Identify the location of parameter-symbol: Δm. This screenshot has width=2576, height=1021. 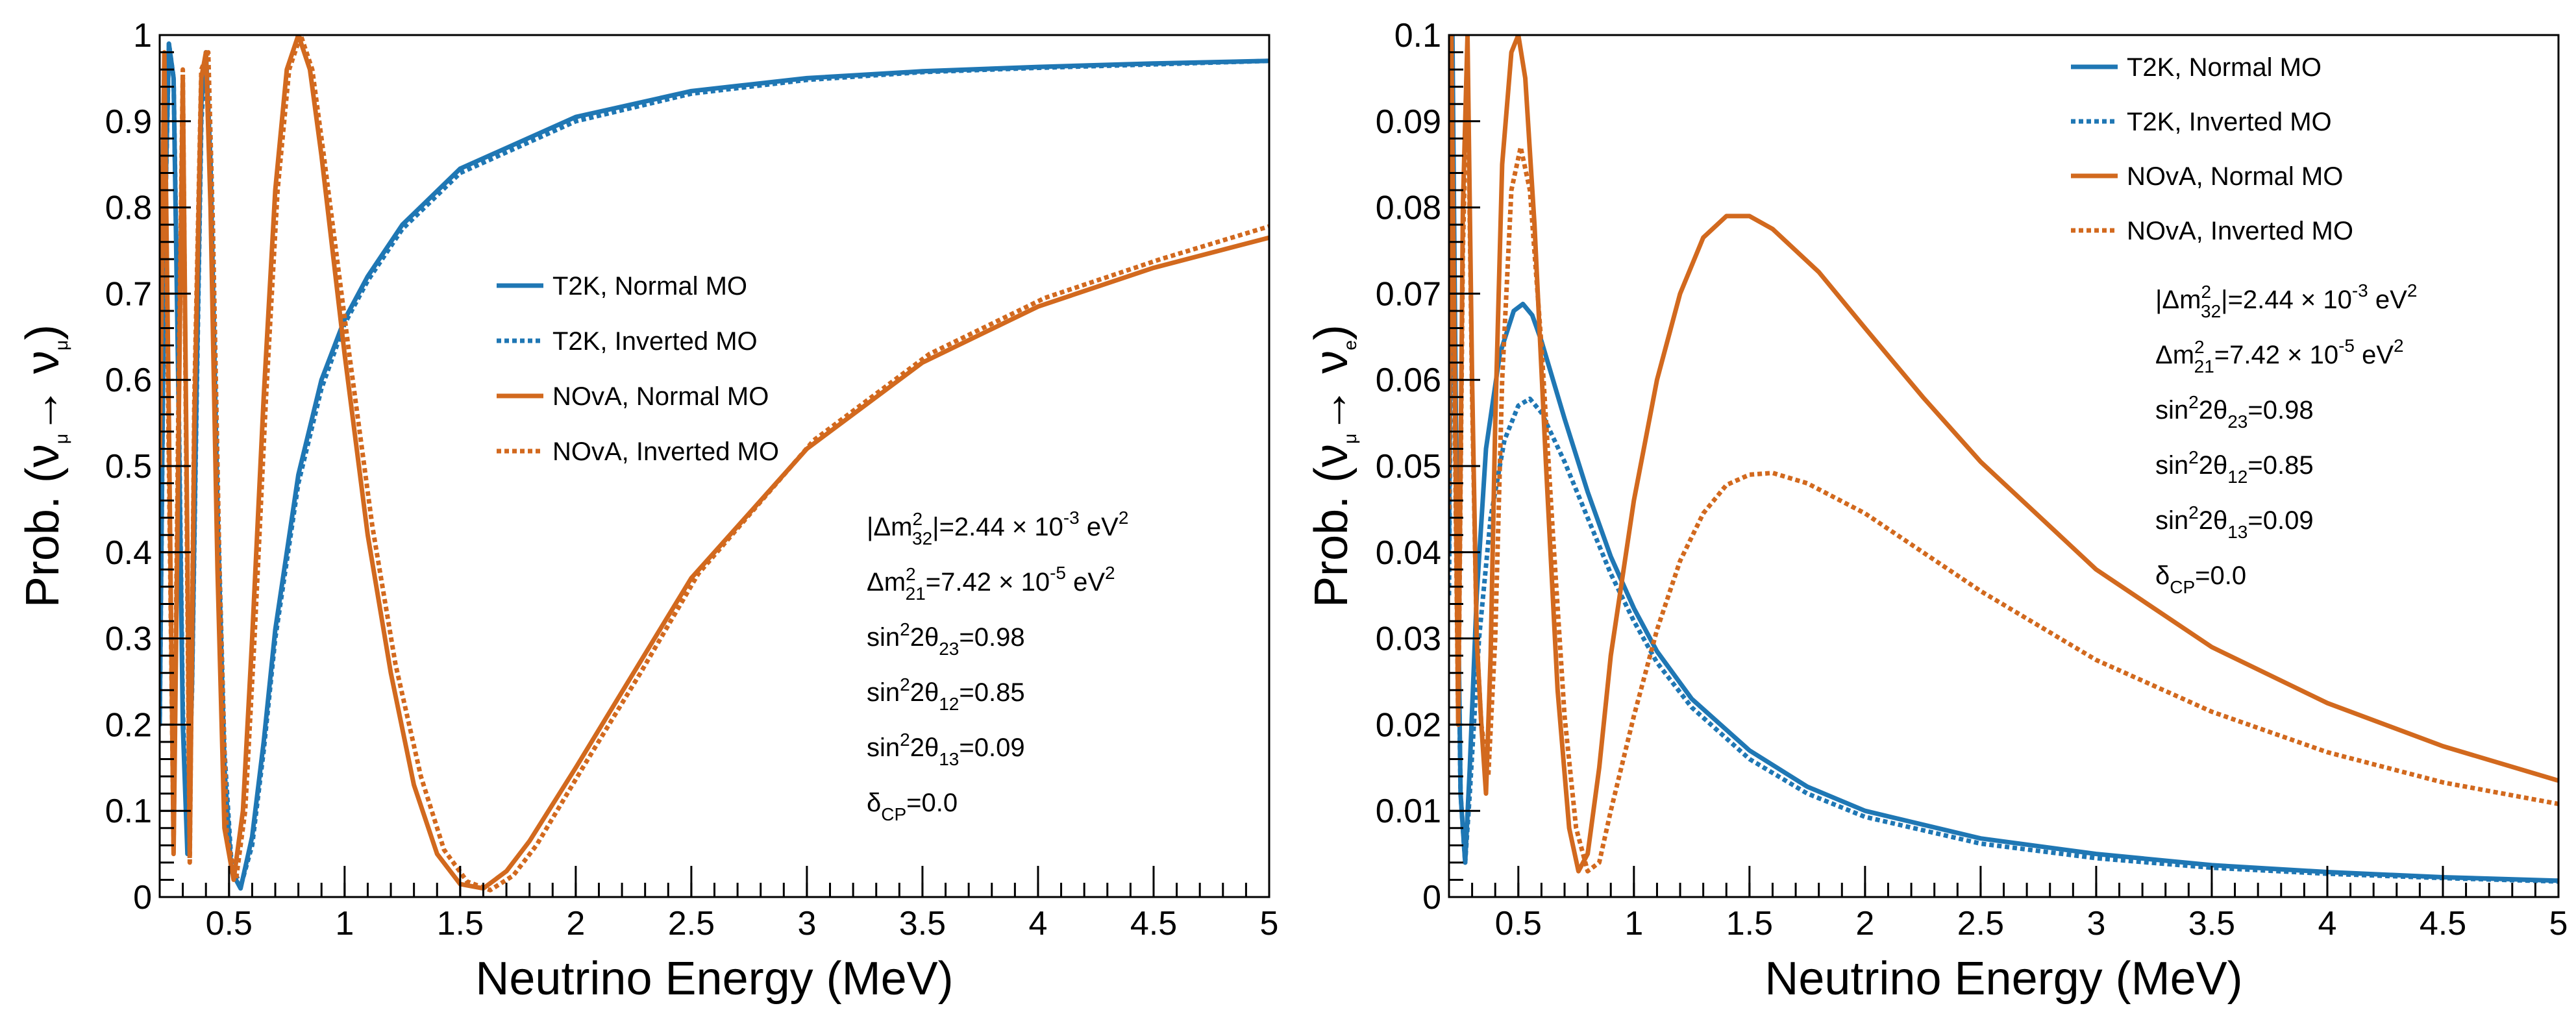
(2174, 355).